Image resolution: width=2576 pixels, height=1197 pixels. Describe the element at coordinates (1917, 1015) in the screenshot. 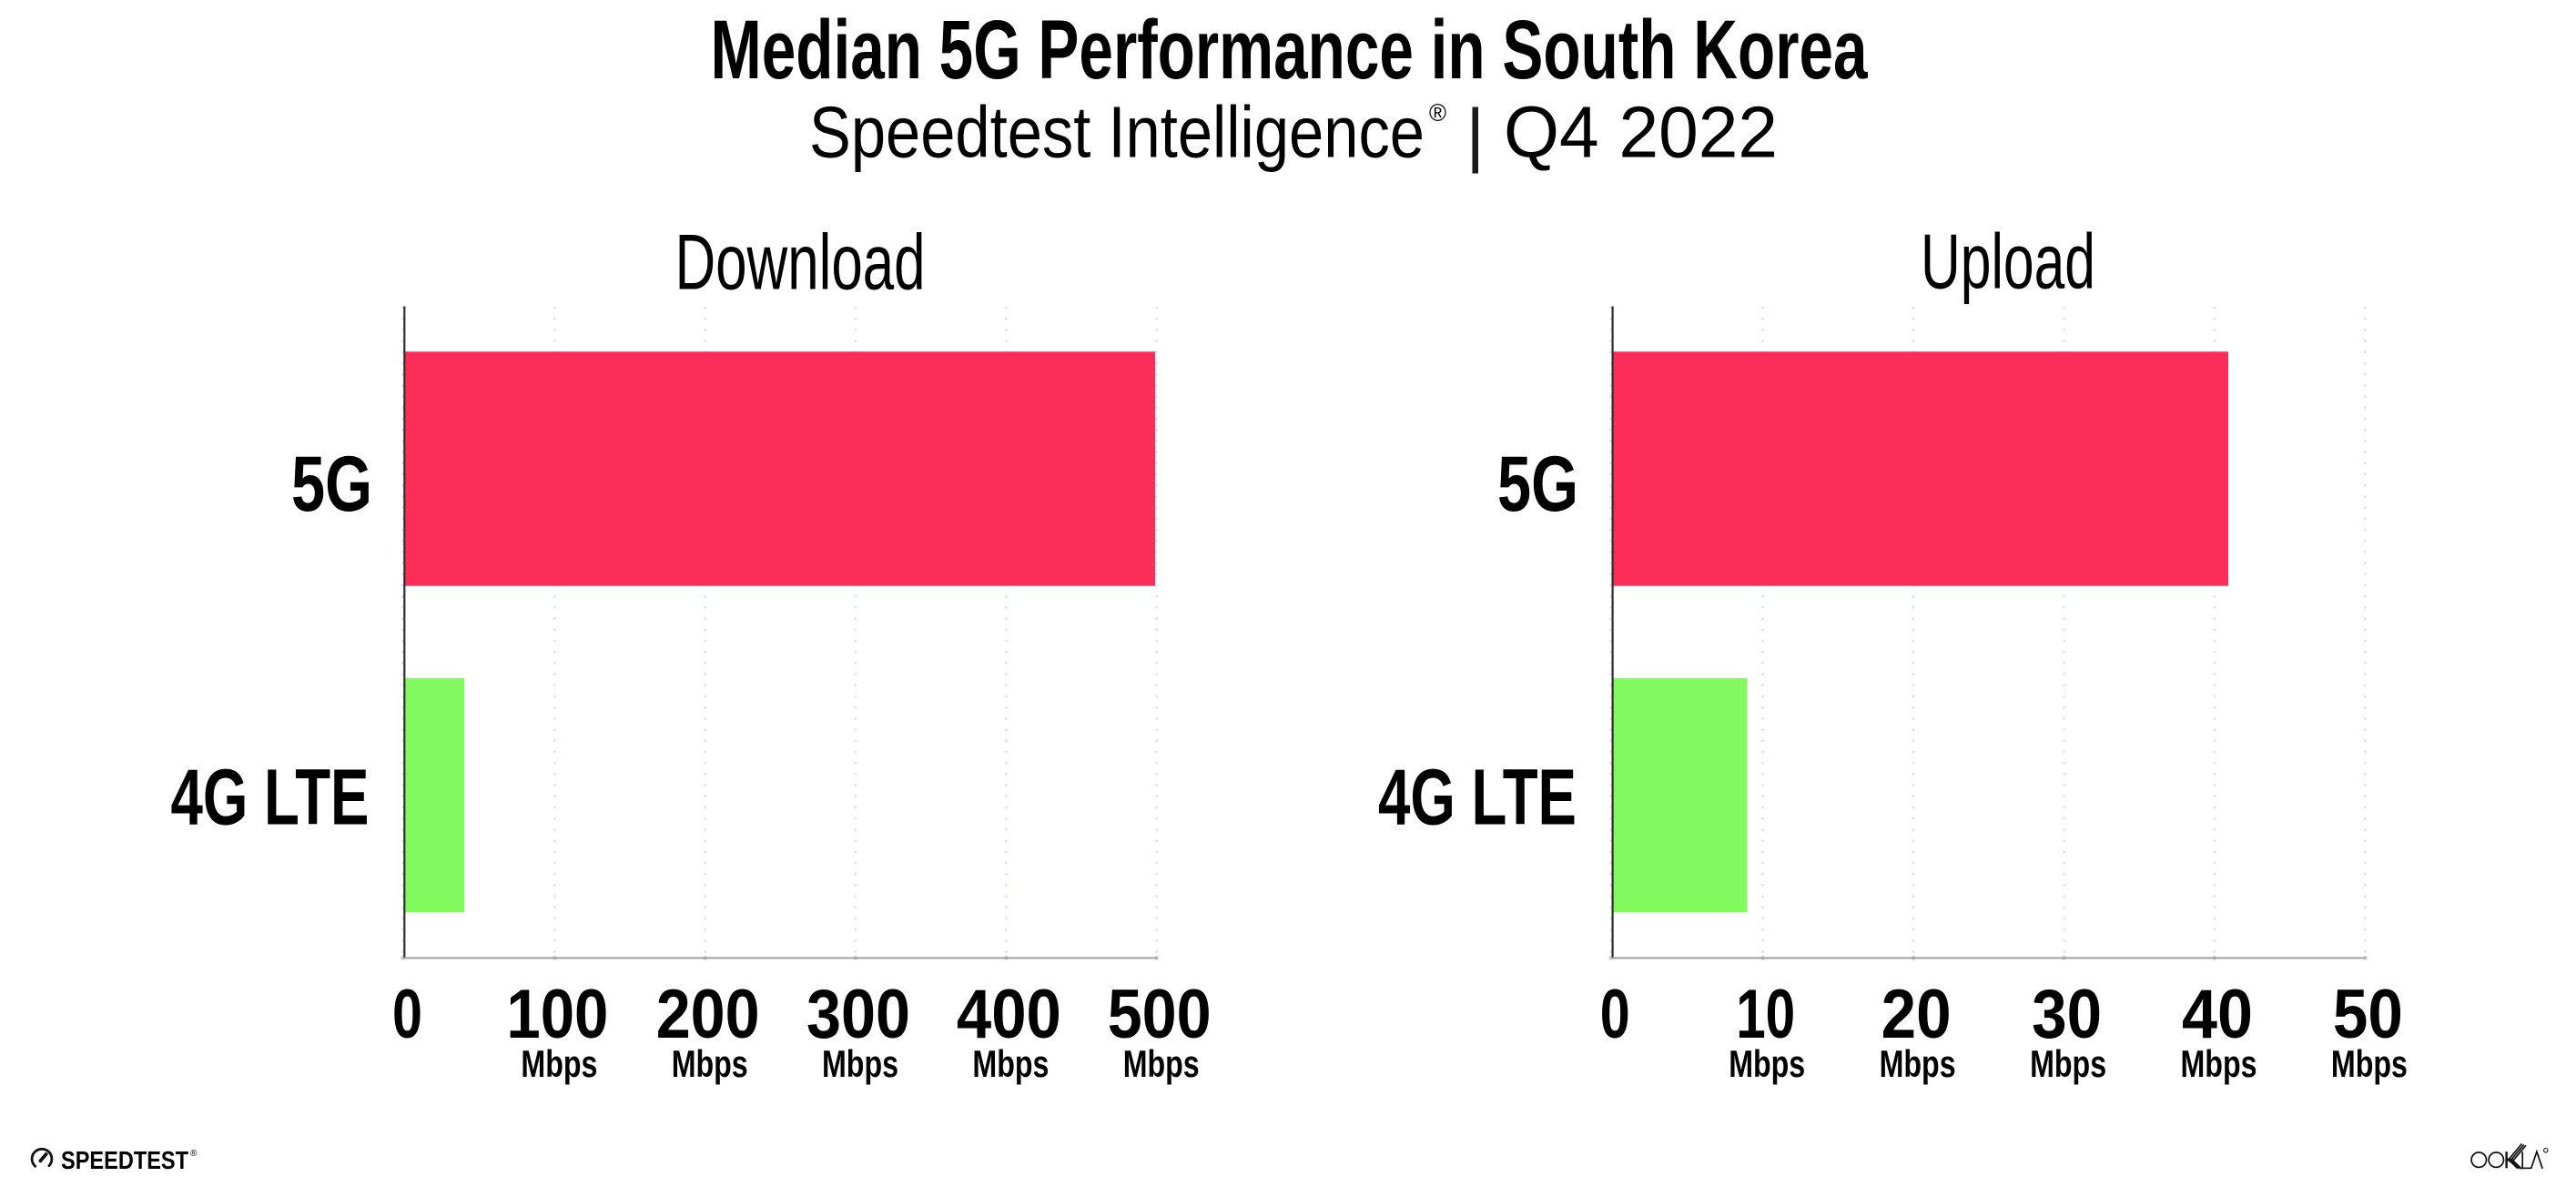

I see `svg-text: 20` at that location.